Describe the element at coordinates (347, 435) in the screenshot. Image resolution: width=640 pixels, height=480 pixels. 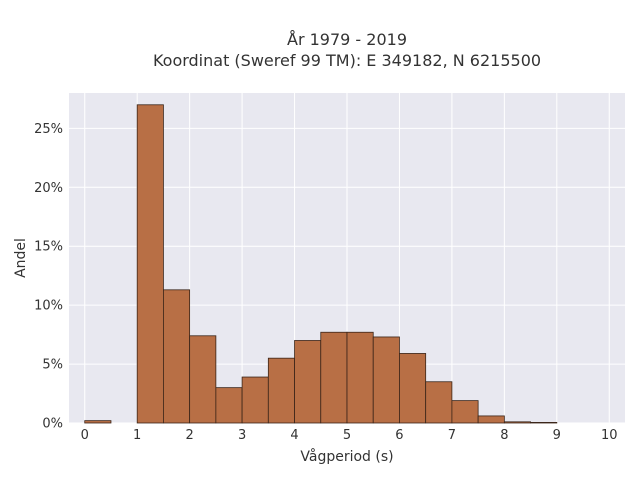
I see `x-tick-label: 5` at that location.